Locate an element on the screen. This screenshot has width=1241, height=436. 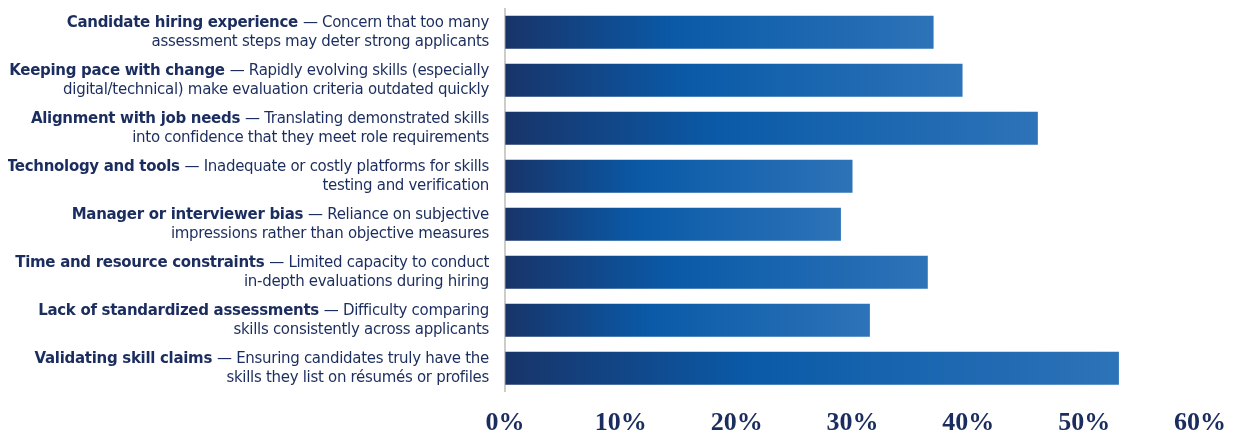
y-tick-label: Lack of standardized assessments — Difficulty comparing skills consistently across applicants is located at coordinates (263, 319).